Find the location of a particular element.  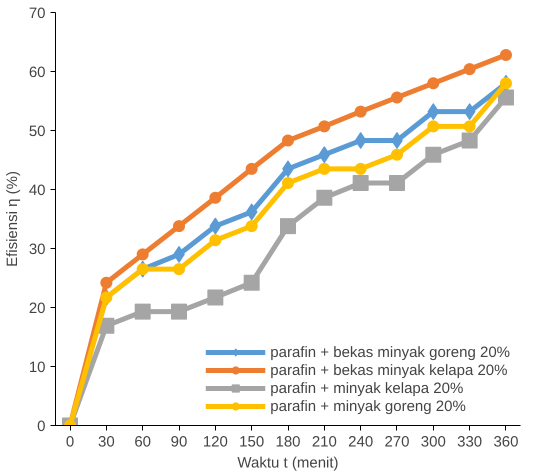

legend-label: parafin + bekas minyak kelapa 20% is located at coordinates (389, 370).